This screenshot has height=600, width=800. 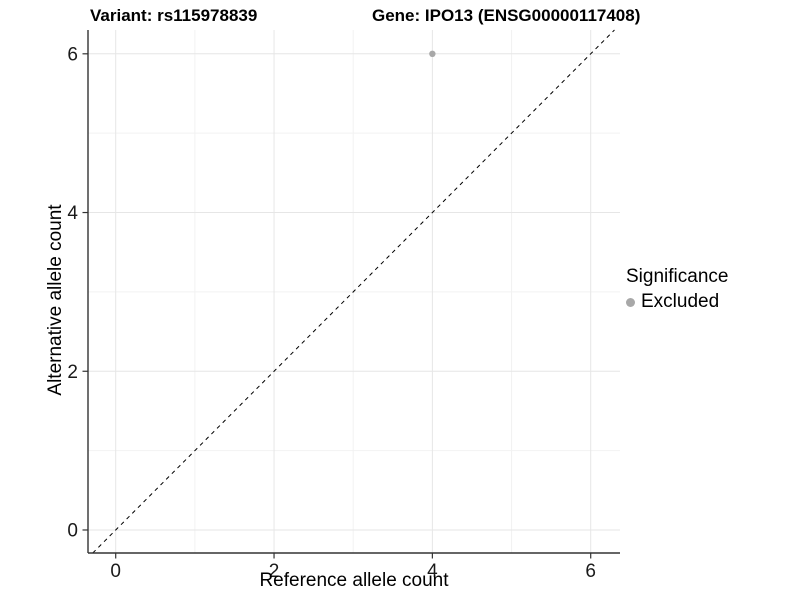 I want to click on y-axis-title: Alternative allele count, so click(x=55, y=300).